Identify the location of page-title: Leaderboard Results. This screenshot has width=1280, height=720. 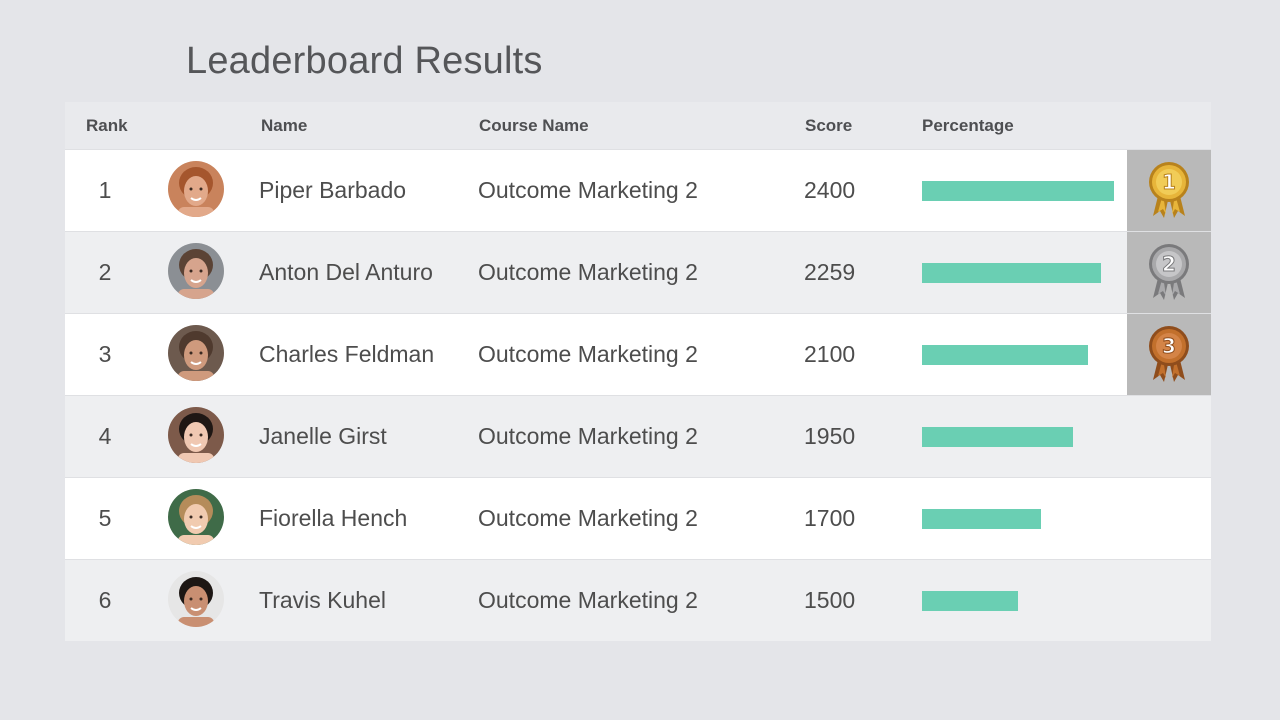
(364, 61).